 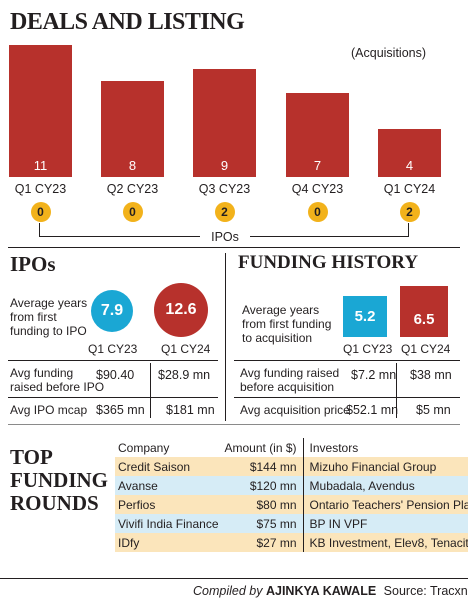 What do you see at coordinates (225, 237) in the screenshot?
I see `ipos-bracket-label: IPOs` at bounding box center [225, 237].